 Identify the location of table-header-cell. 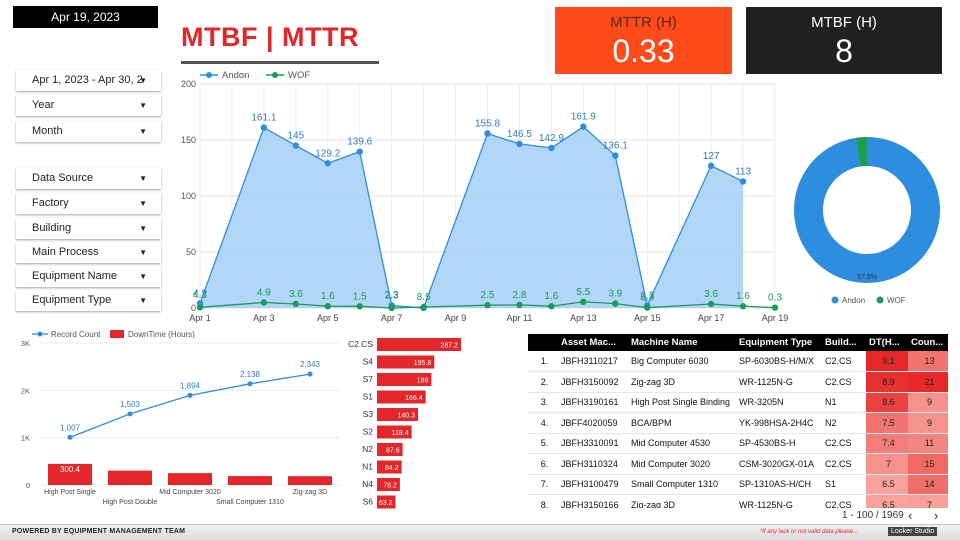
(543, 342).